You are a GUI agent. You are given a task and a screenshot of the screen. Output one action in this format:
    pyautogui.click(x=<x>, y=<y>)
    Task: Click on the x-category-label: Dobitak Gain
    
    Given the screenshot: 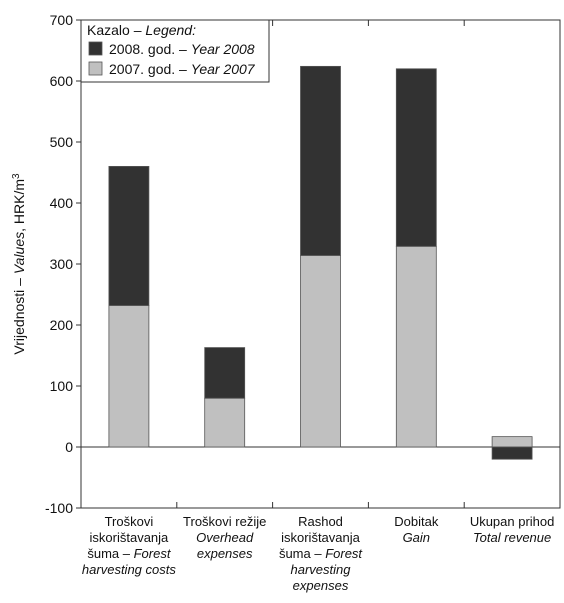 What is the action you would take?
    pyautogui.click(x=416, y=529)
    